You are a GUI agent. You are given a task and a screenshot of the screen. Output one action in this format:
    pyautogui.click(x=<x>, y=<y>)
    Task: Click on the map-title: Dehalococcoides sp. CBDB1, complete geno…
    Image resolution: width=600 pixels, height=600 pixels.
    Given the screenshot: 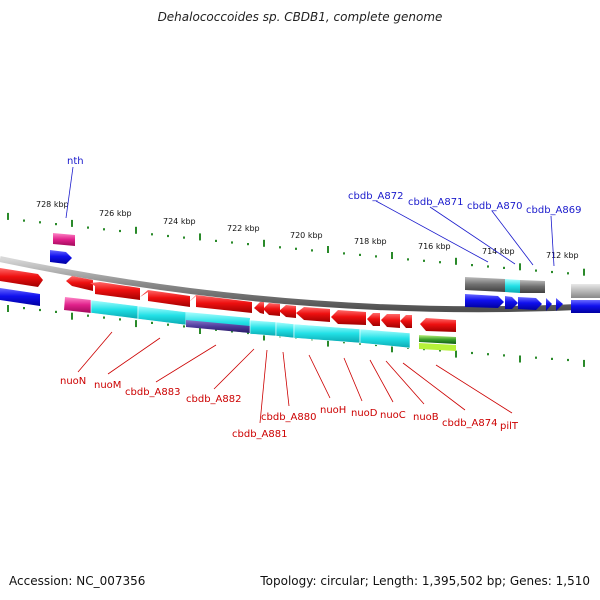 What is the action you would take?
    pyautogui.click(x=300, y=17)
    